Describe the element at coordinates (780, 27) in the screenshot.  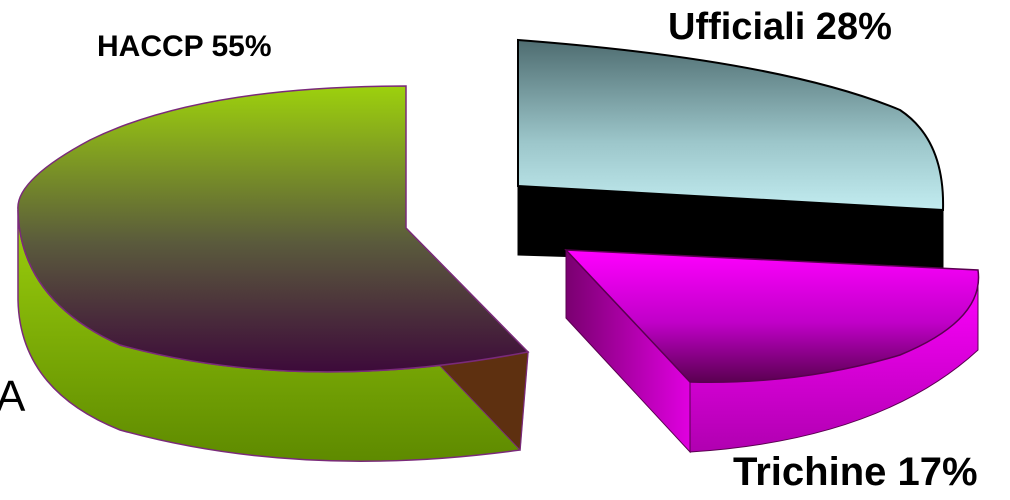
I see `slice-label-ufficiali: Ufficiali 28%` at that location.